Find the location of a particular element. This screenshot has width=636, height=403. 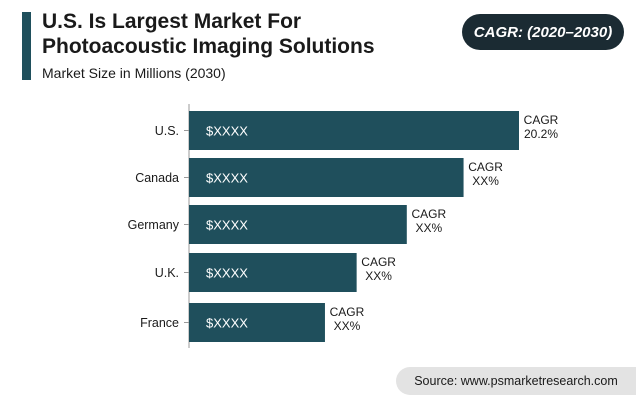

category-label: Canada is located at coordinates (157, 178).